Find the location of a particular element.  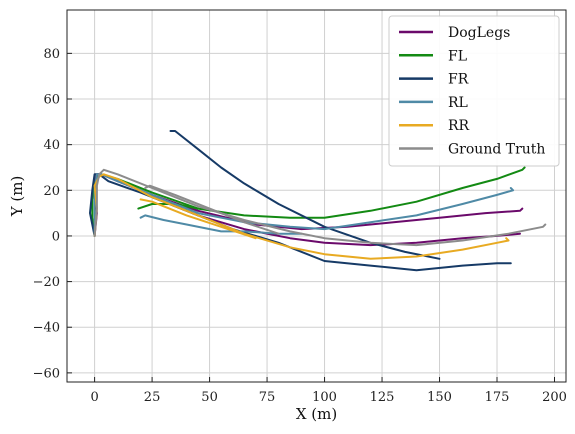

legend-label: FR is located at coordinates (458, 80).